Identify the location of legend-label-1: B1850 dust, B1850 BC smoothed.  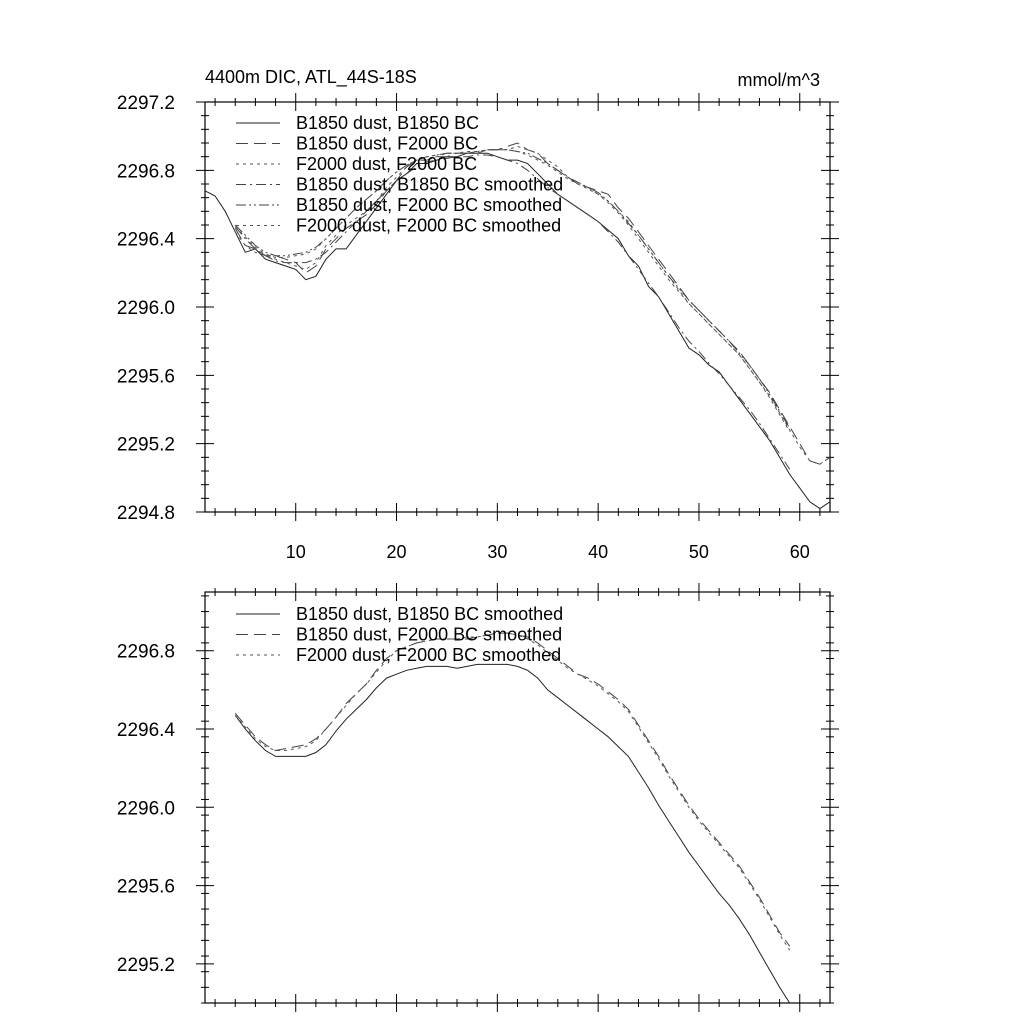
(429, 614).